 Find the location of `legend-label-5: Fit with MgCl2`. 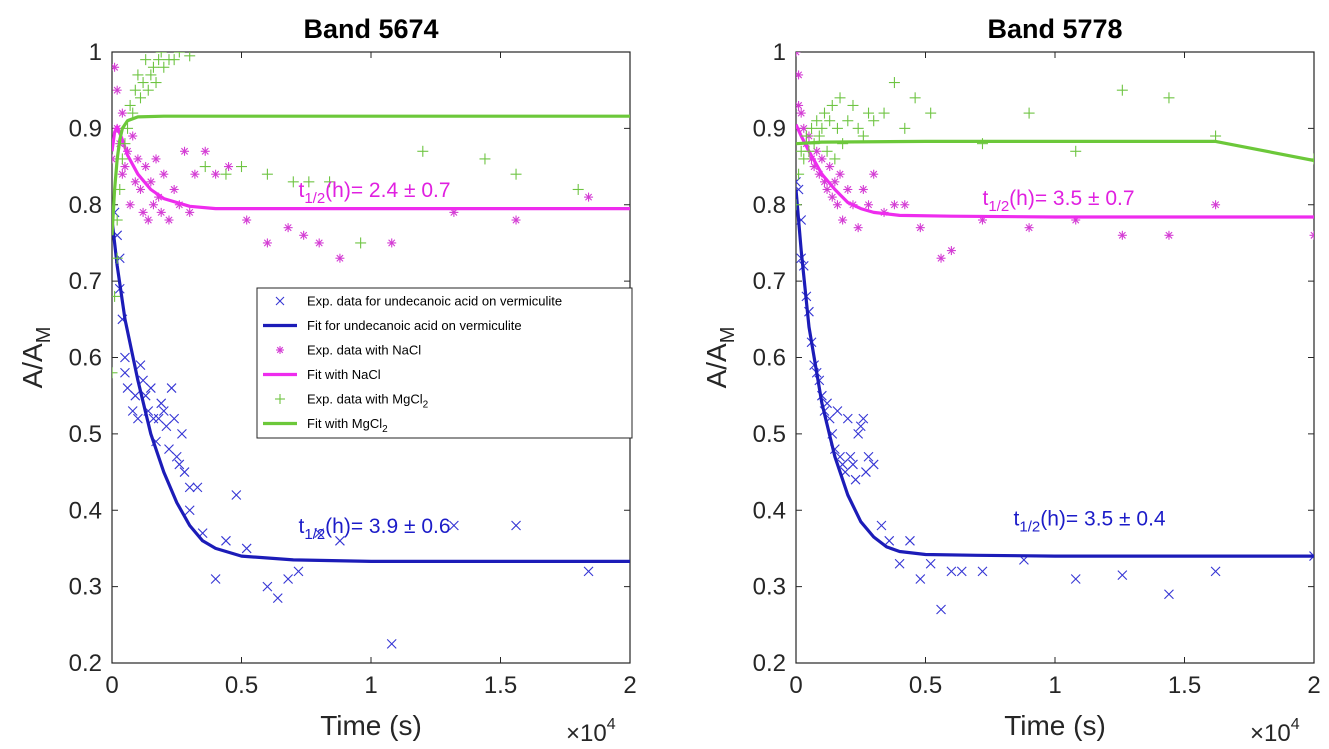

legend-label-5: Fit with MgCl2 is located at coordinates (347, 425).